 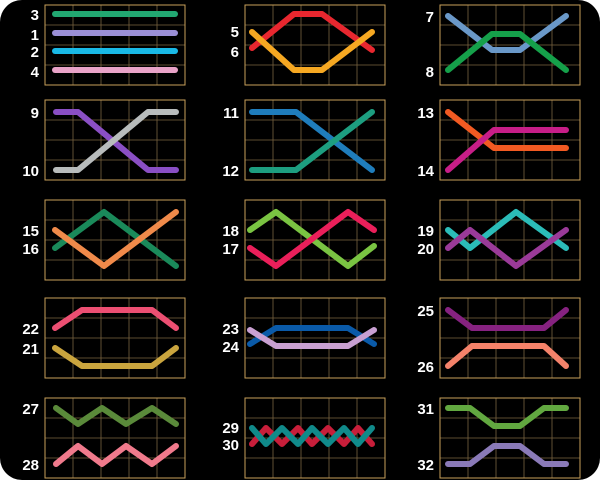 What do you see at coordinates (30, 465) in the screenshot?
I see `wire-label-28: 28` at bounding box center [30, 465].